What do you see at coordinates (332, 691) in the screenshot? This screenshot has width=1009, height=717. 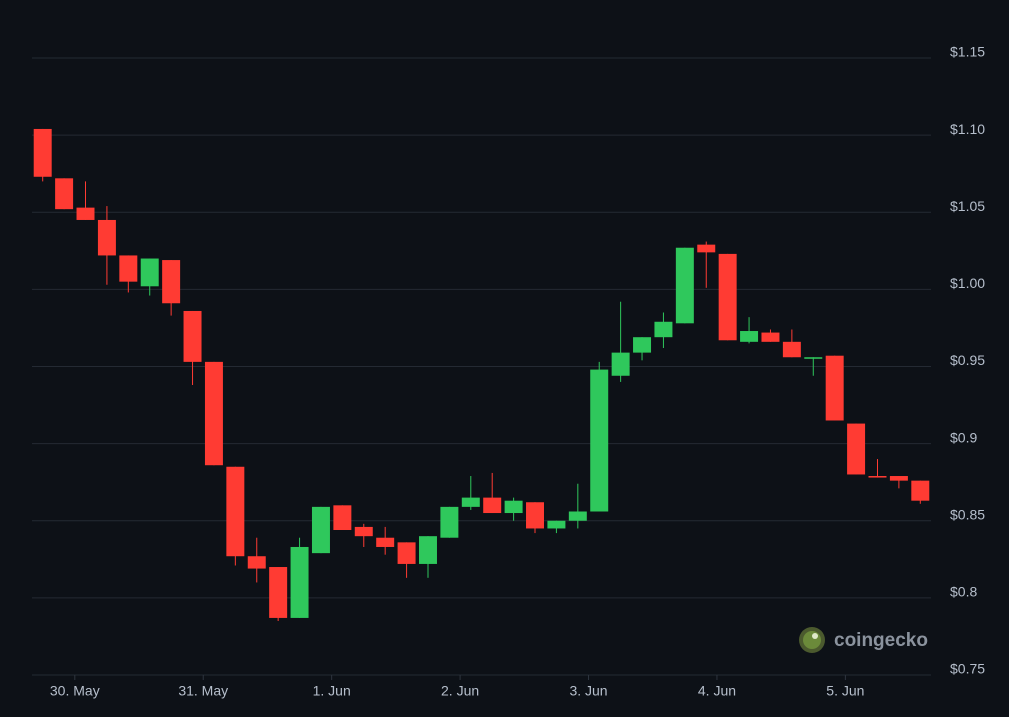 I see `x-tick-label: 1. Jun` at bounding box center [332, 691].